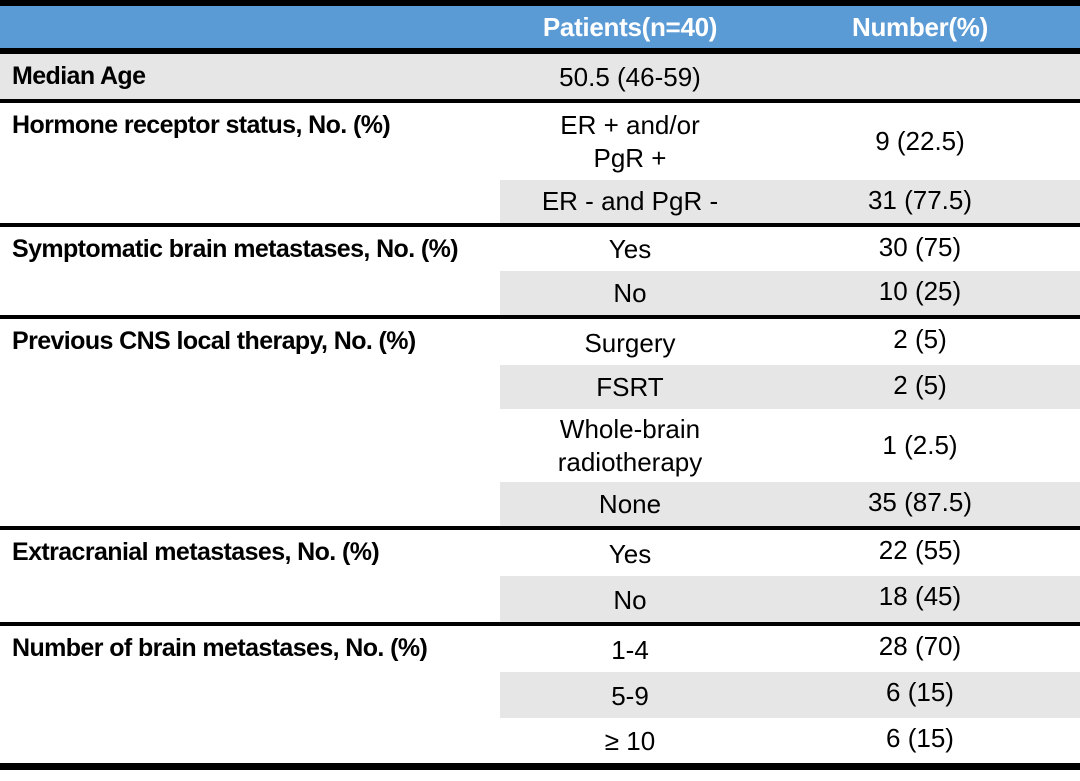 The height and width of the screenshot is (781, 1080). Describe the element at coordinates (250, 27) in the screenshot. I see `header-empty-cell` at that location.